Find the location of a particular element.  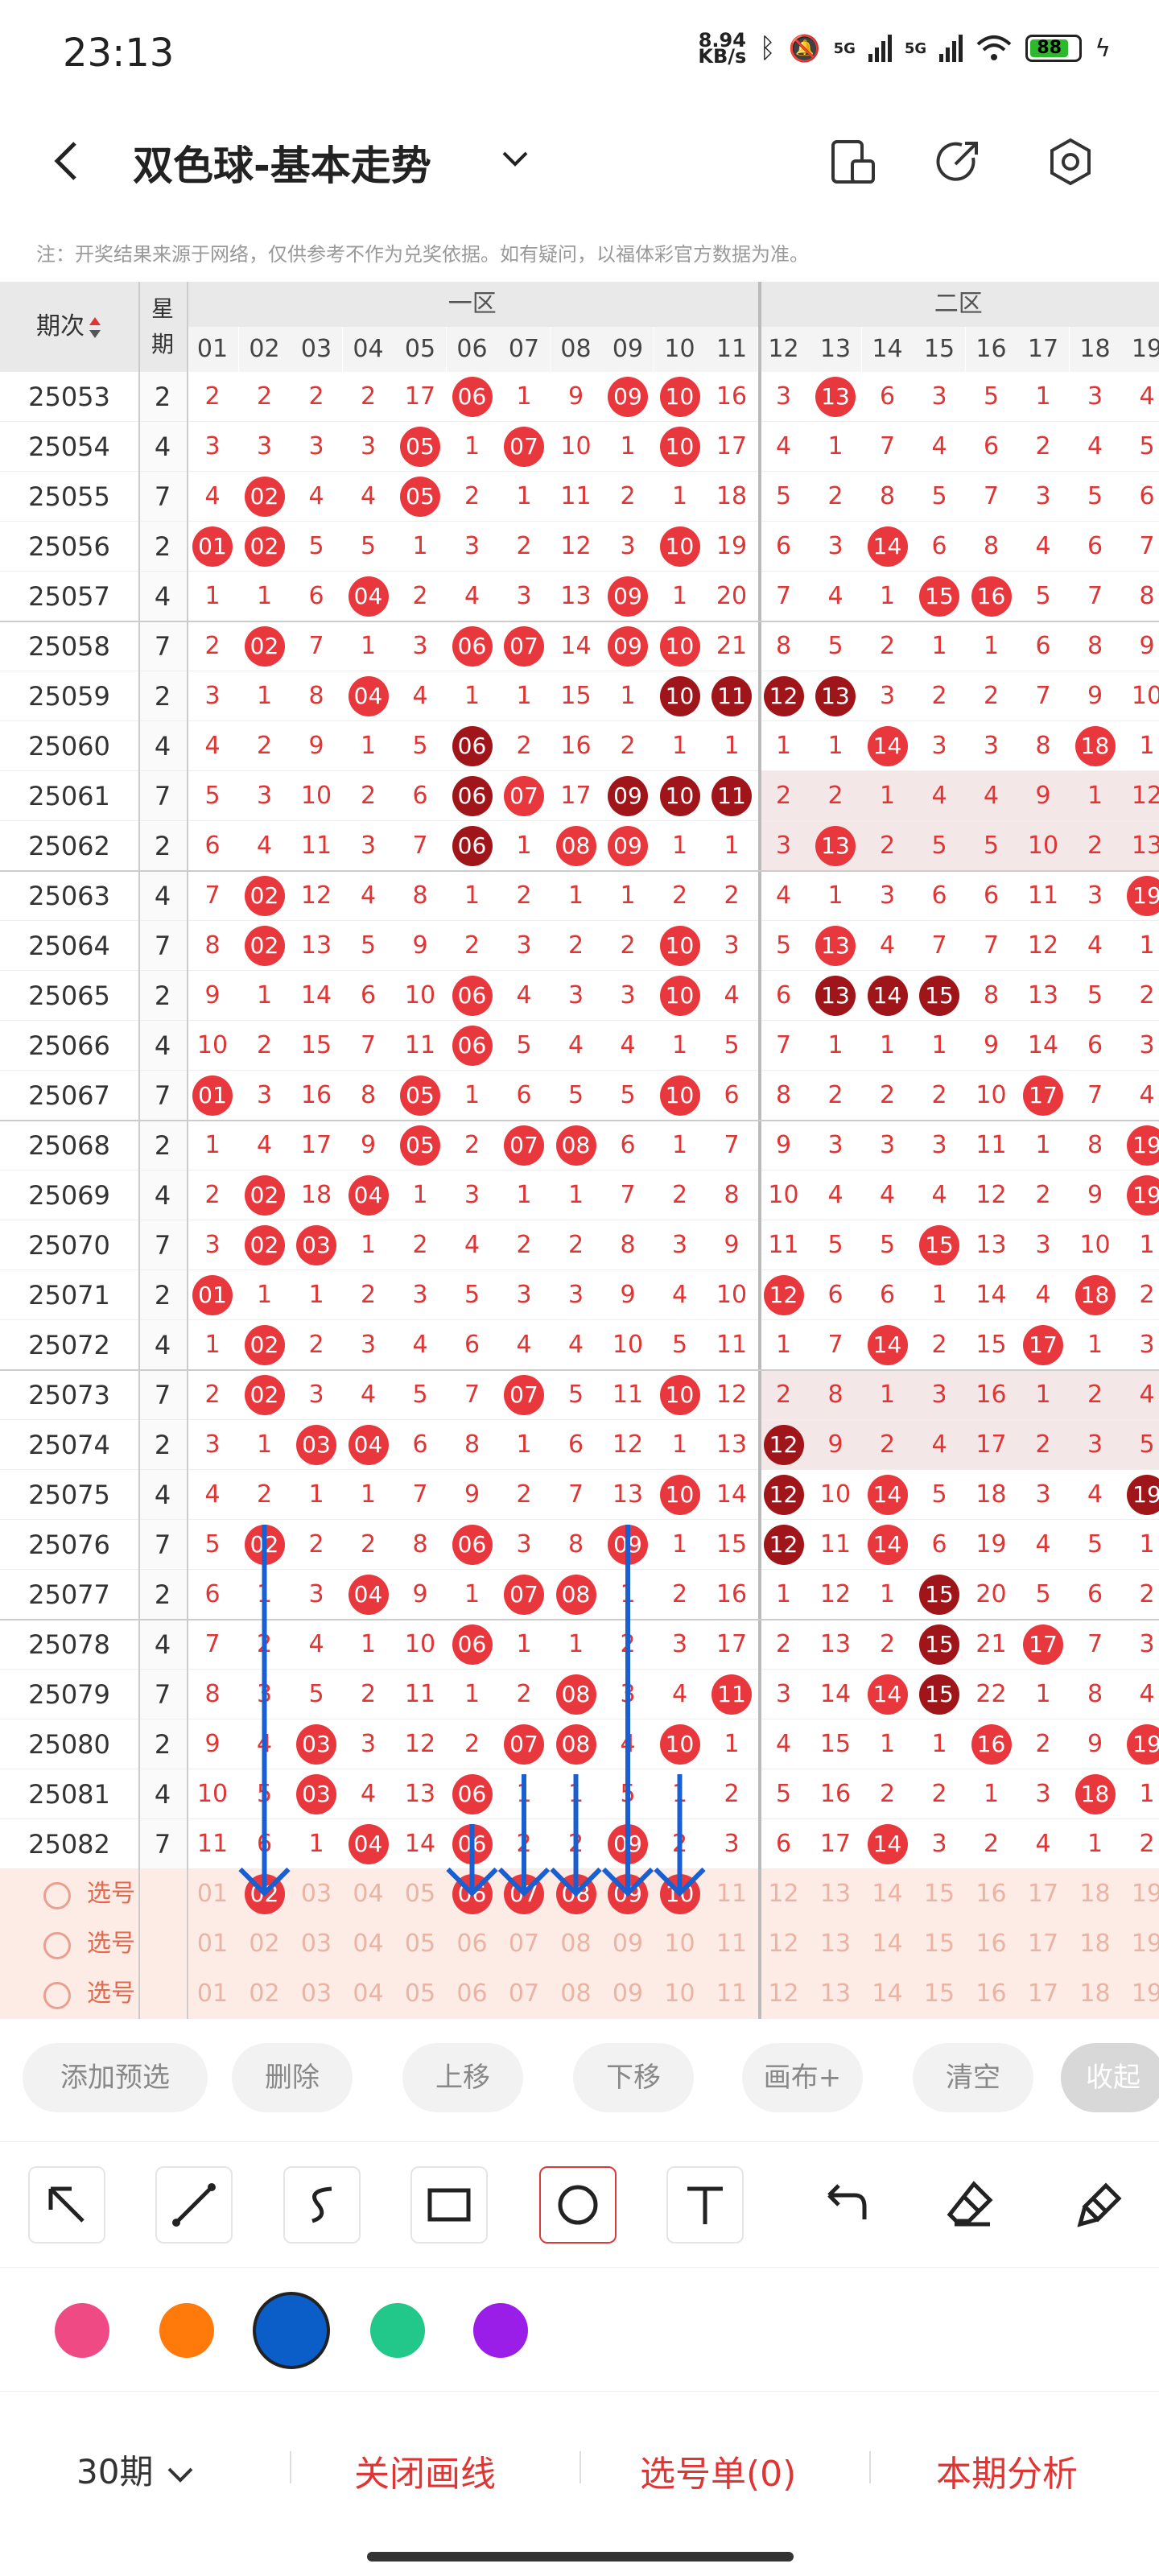

close-draw-button: 关闭画线 is located at coordinates (425, 2474).